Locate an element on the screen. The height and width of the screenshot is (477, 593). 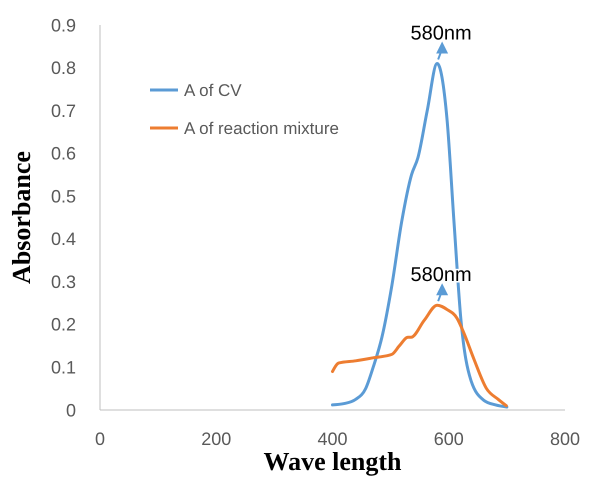
y-tick-label: 0.6 is located at coordinates (63, 154).